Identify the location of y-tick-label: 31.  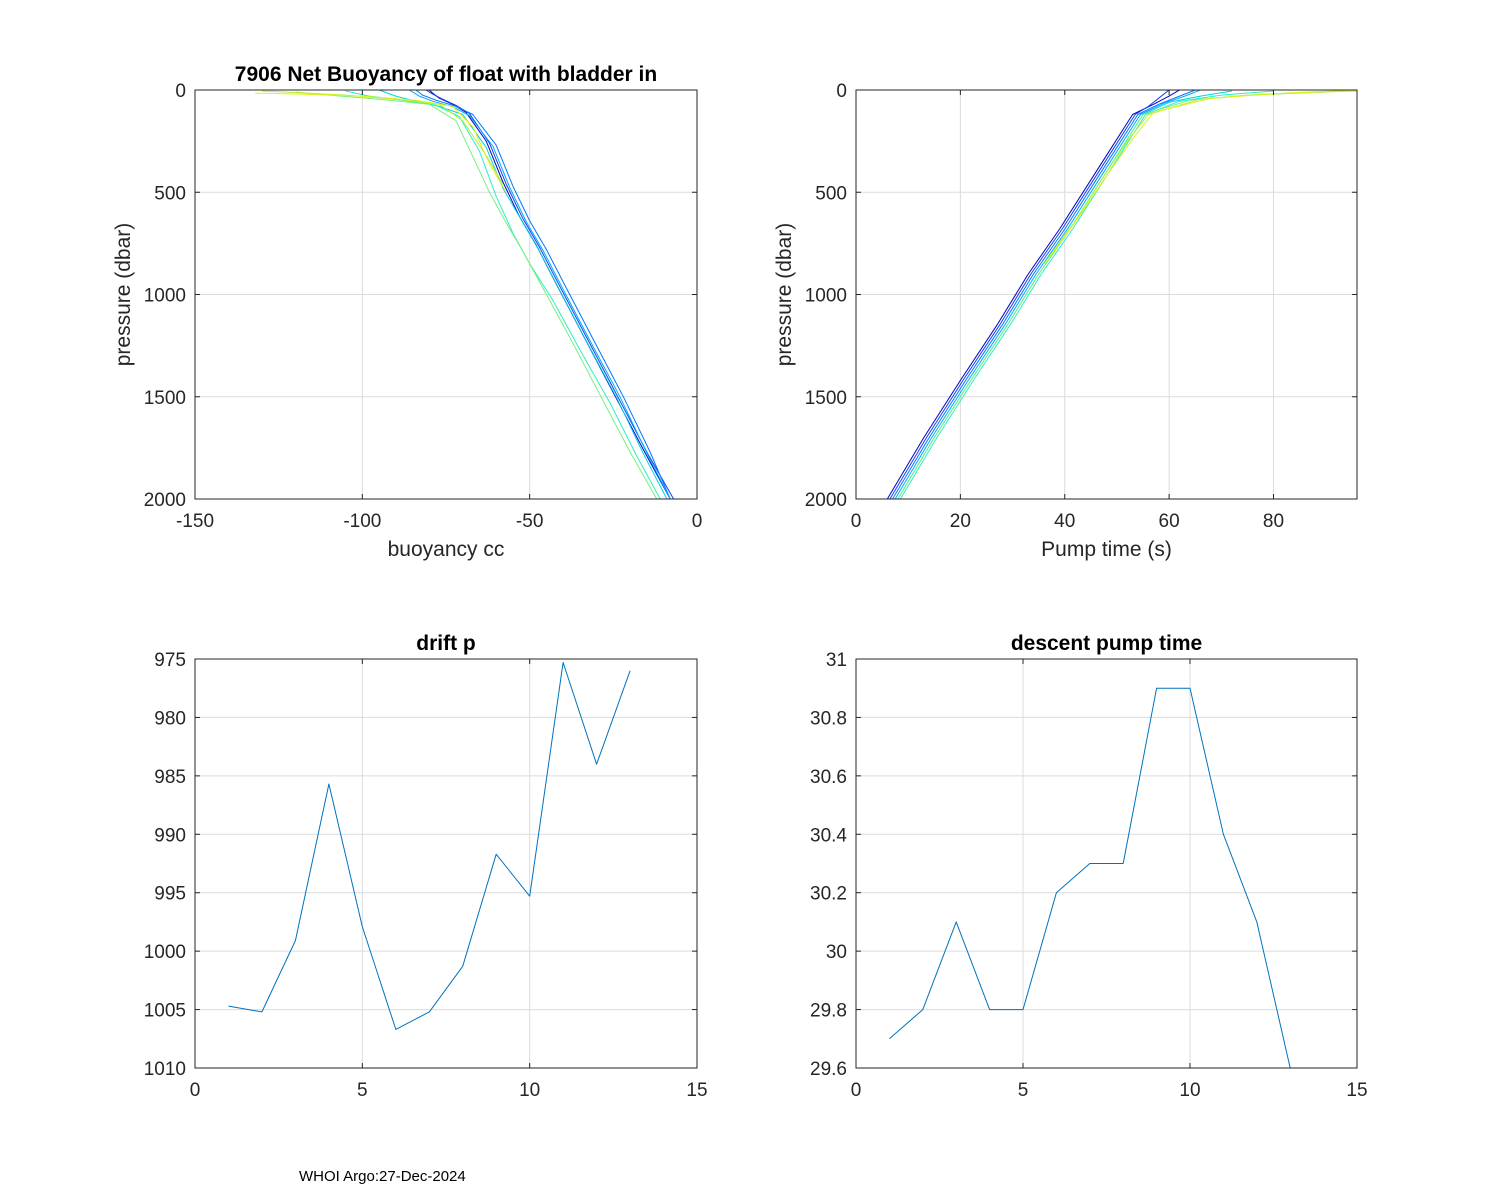
(836, 660).